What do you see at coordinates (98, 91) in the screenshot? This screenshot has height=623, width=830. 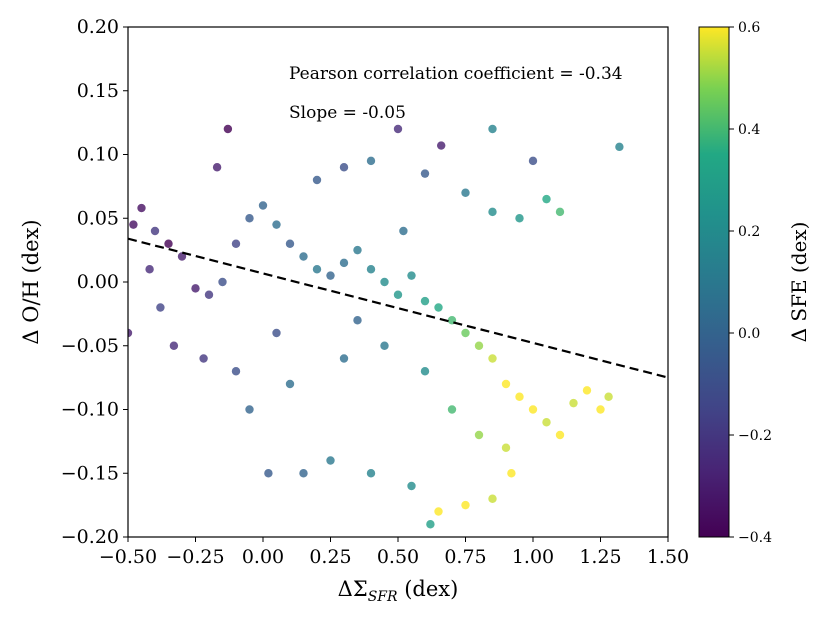 I see `y-tick-label: 0.15` at bounding box center [98, 91].